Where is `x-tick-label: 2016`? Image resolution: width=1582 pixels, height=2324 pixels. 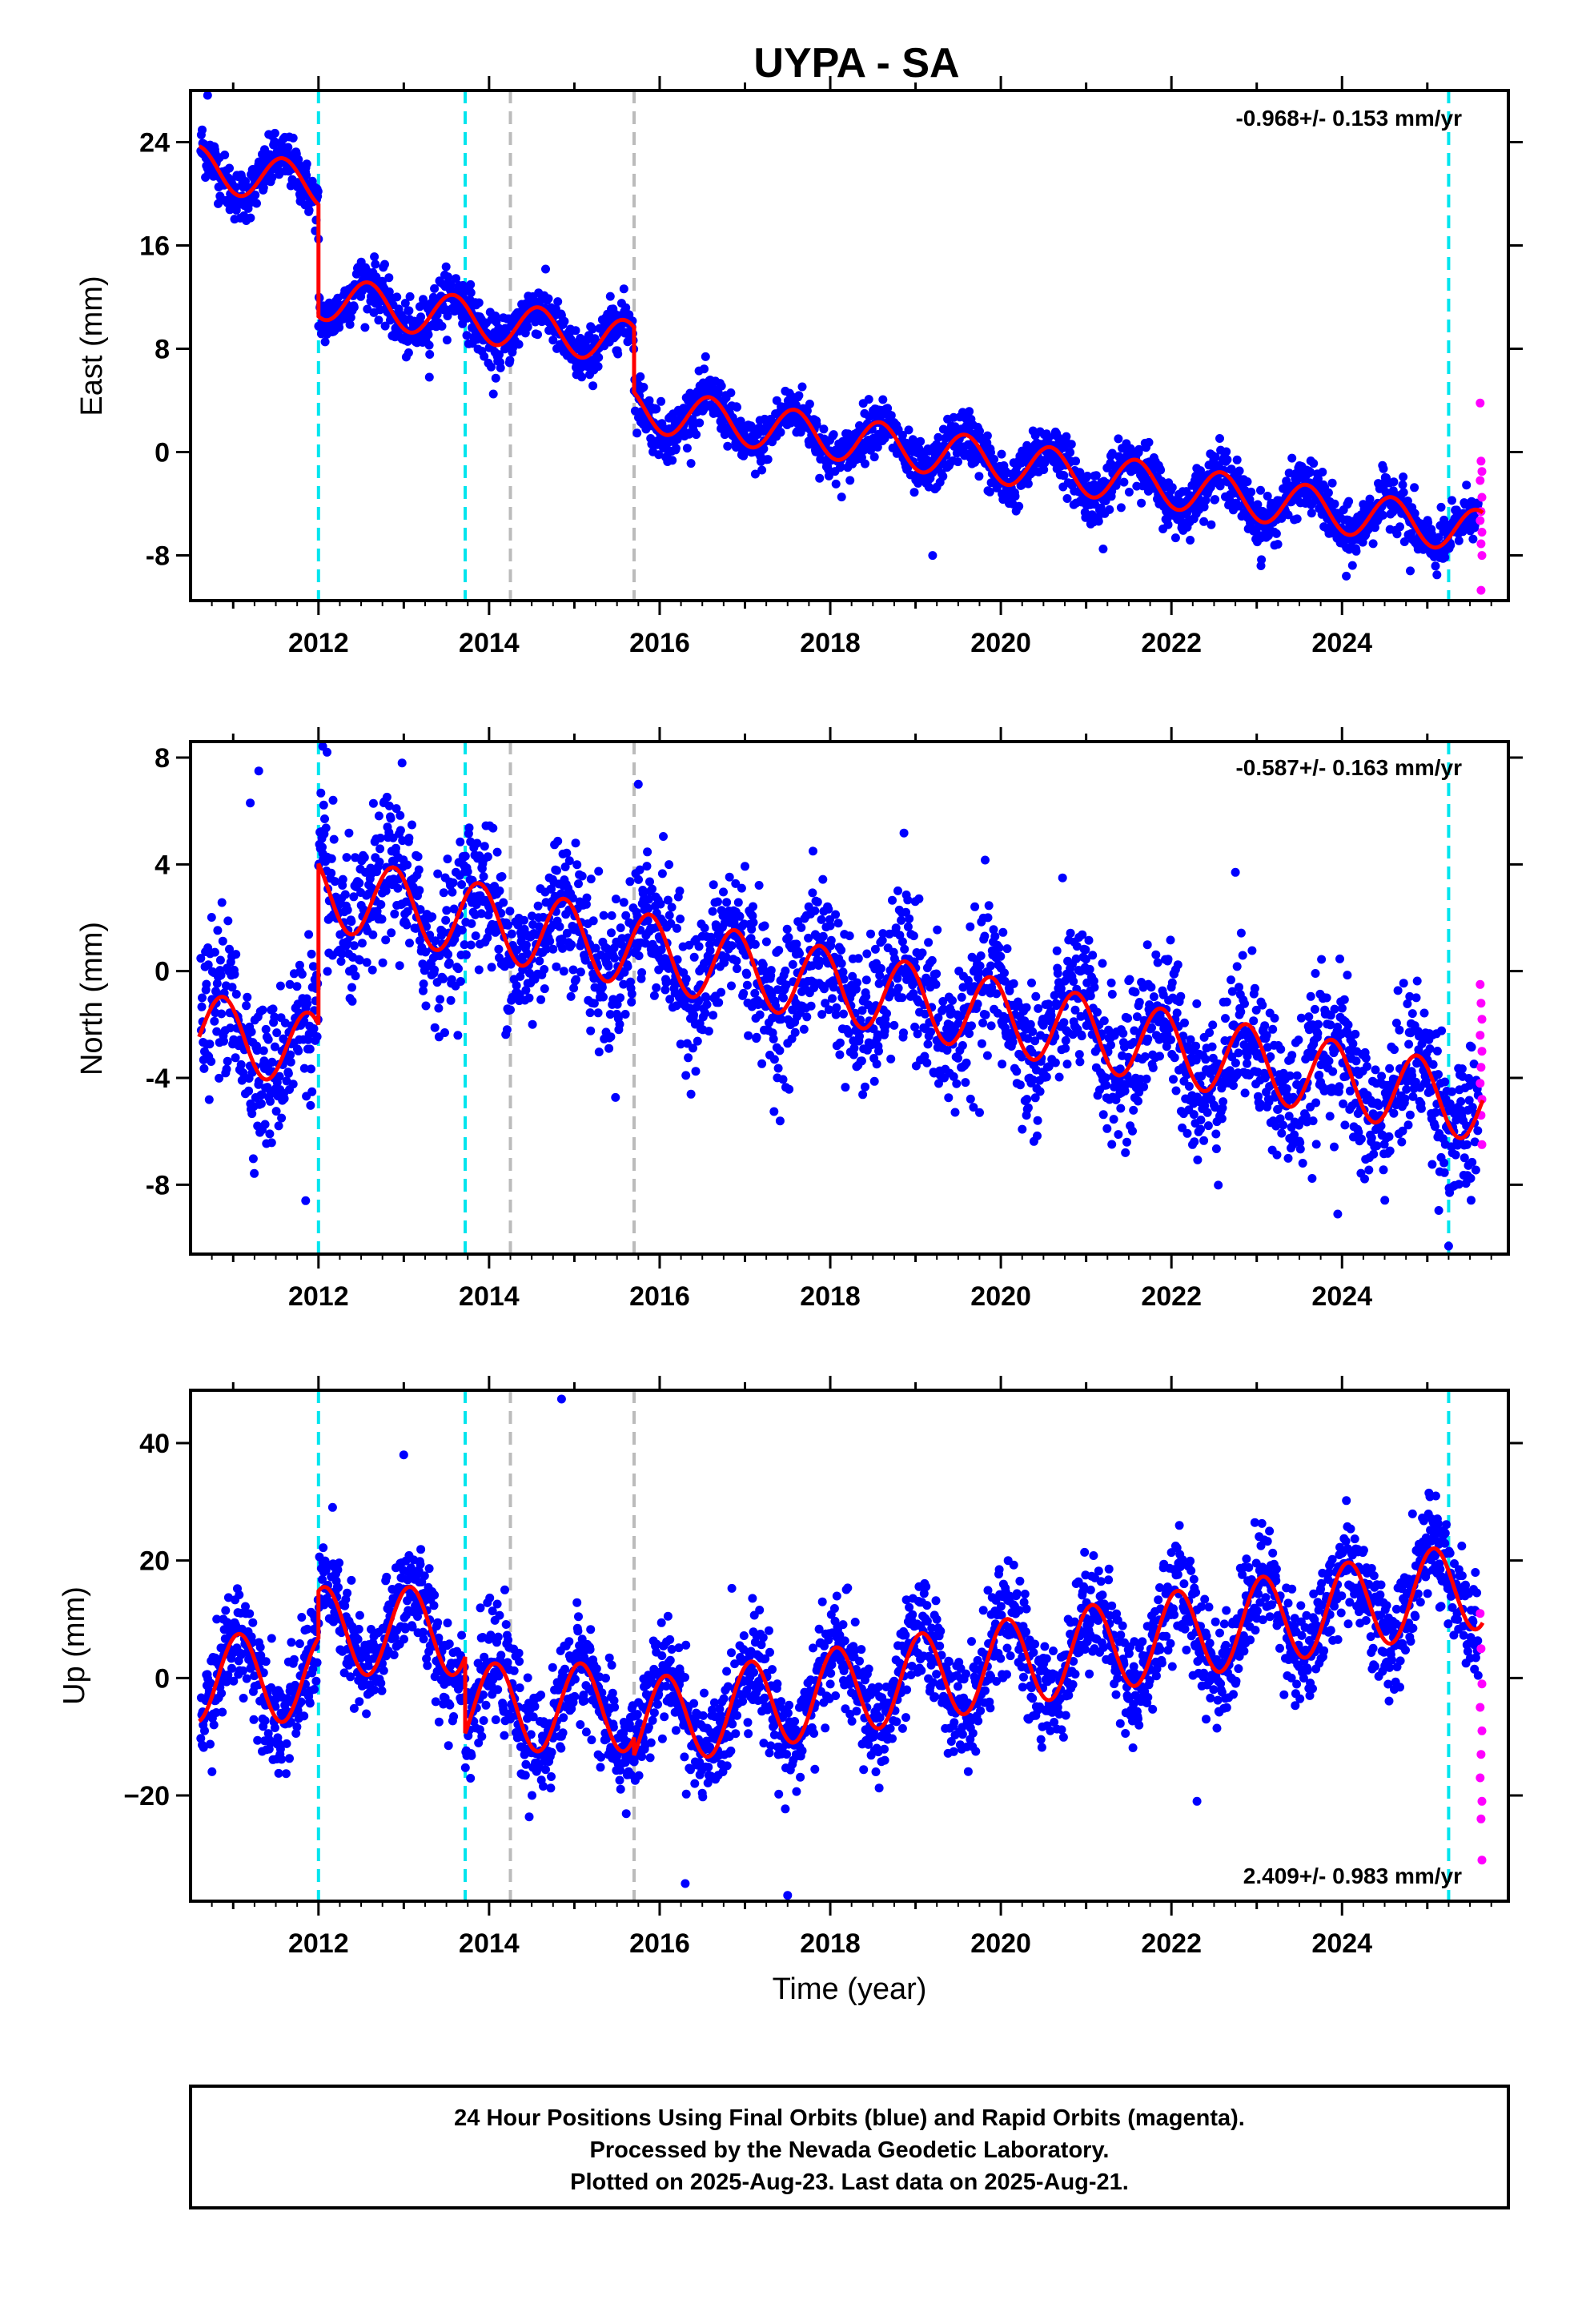 x-tick-label: 2016 is located at coordinates (659, 643).